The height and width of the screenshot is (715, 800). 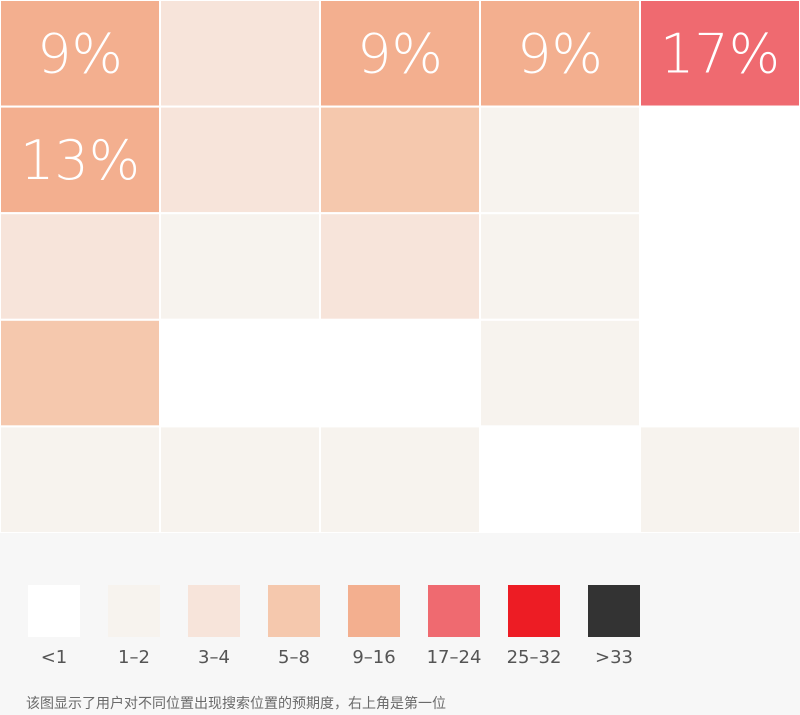 I want to click on footnote: 该图显示了用户对不同位置出现搜索位置的预期度，右上角是第一位, so click(x=236, y=704).